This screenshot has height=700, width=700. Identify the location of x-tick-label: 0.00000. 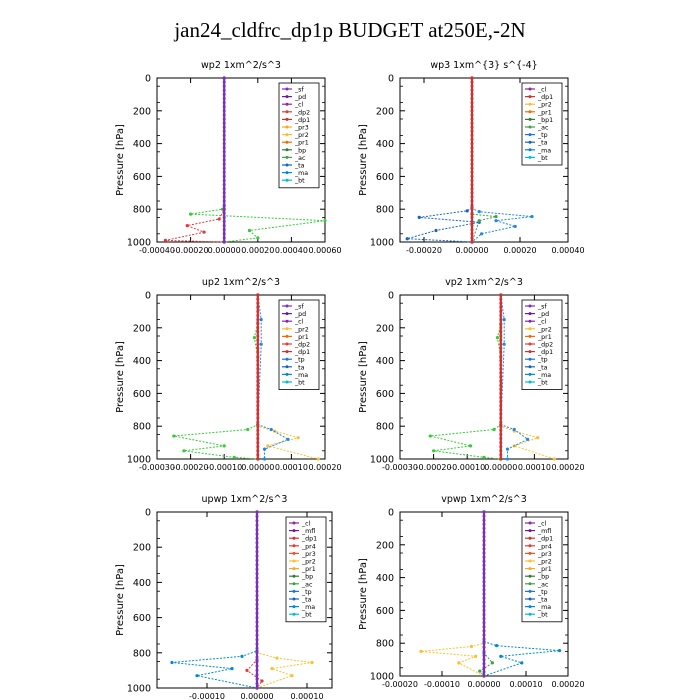
(256, 696).